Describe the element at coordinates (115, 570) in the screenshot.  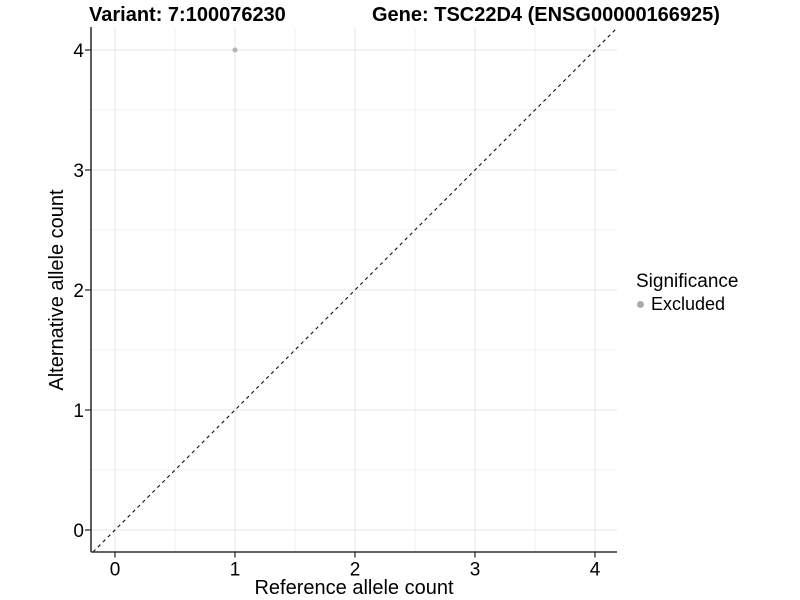
I see `x-tick-label: 0` at that location.